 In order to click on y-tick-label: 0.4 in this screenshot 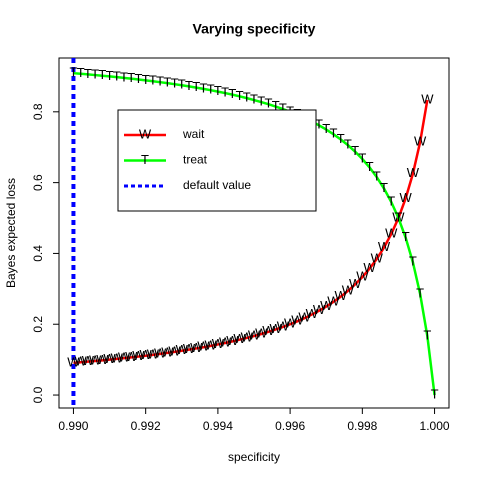, I will do `click(38, 253)`.